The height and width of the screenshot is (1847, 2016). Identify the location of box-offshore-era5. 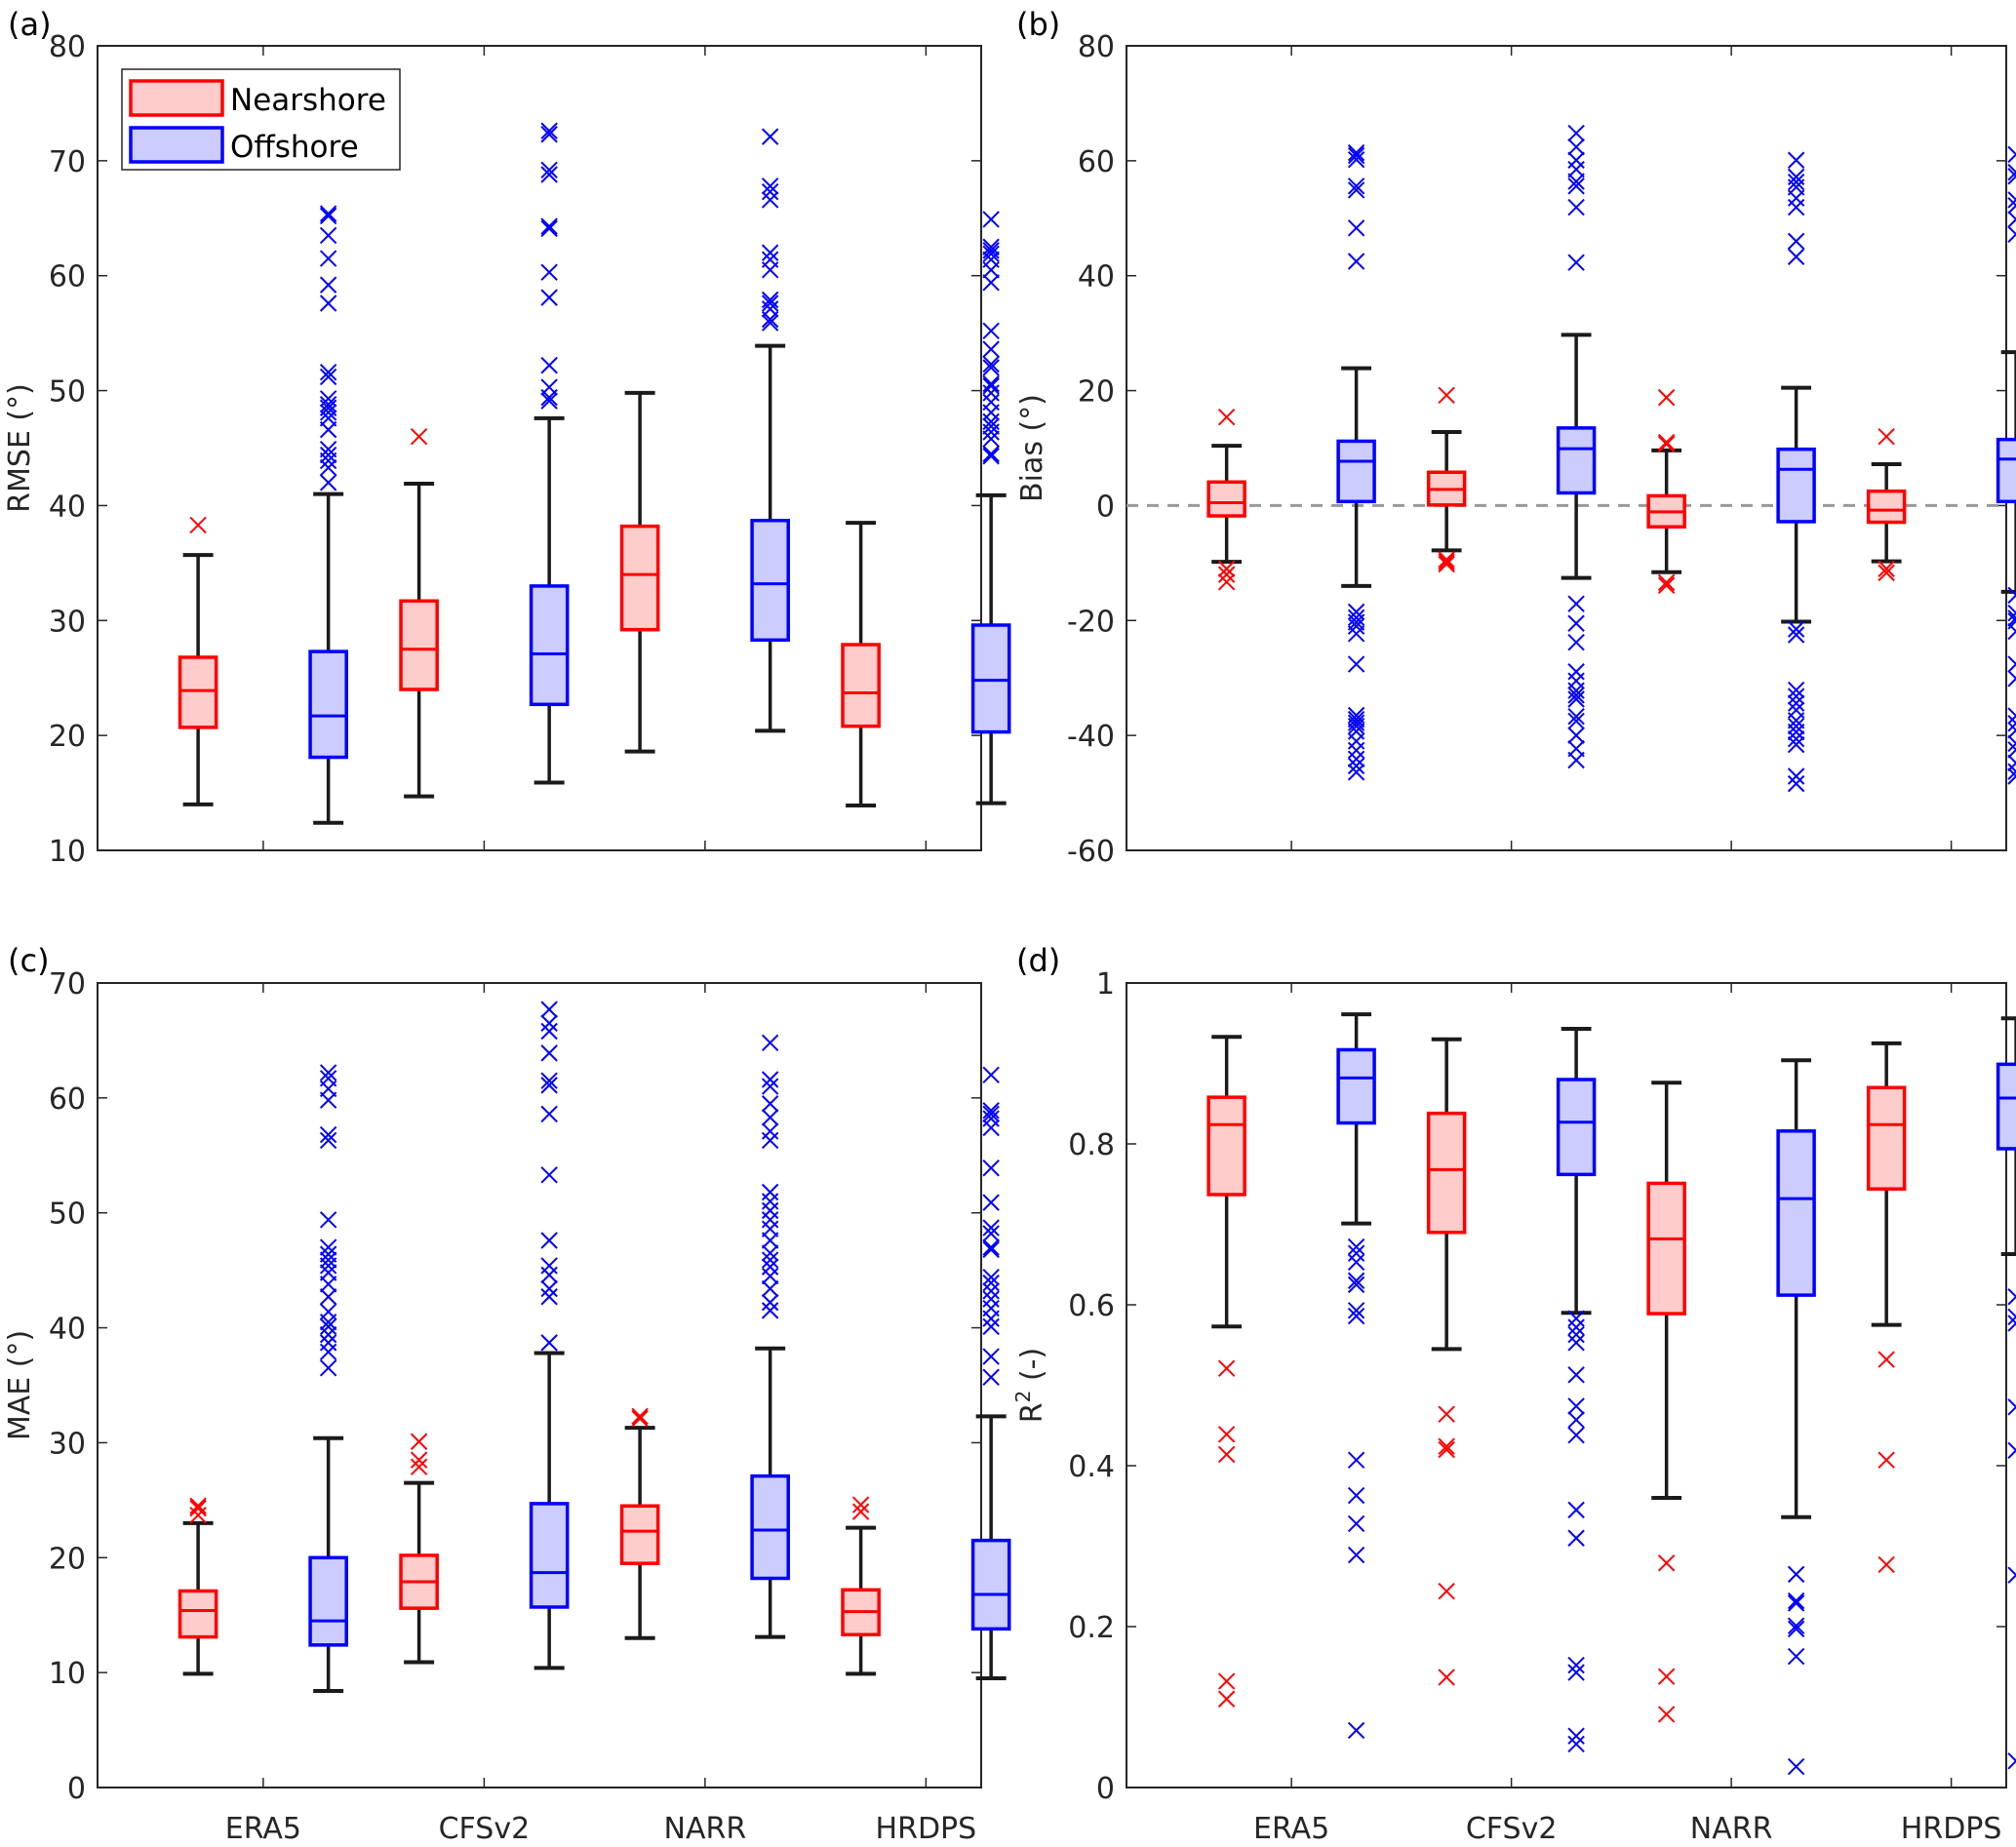
(328, 515).